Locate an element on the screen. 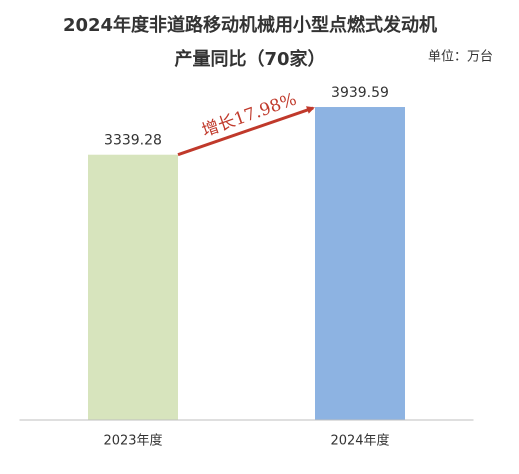  chart-title: 2024年度非道路移动机械用小型点燃式发动机 is located at coordinates (250, 25).